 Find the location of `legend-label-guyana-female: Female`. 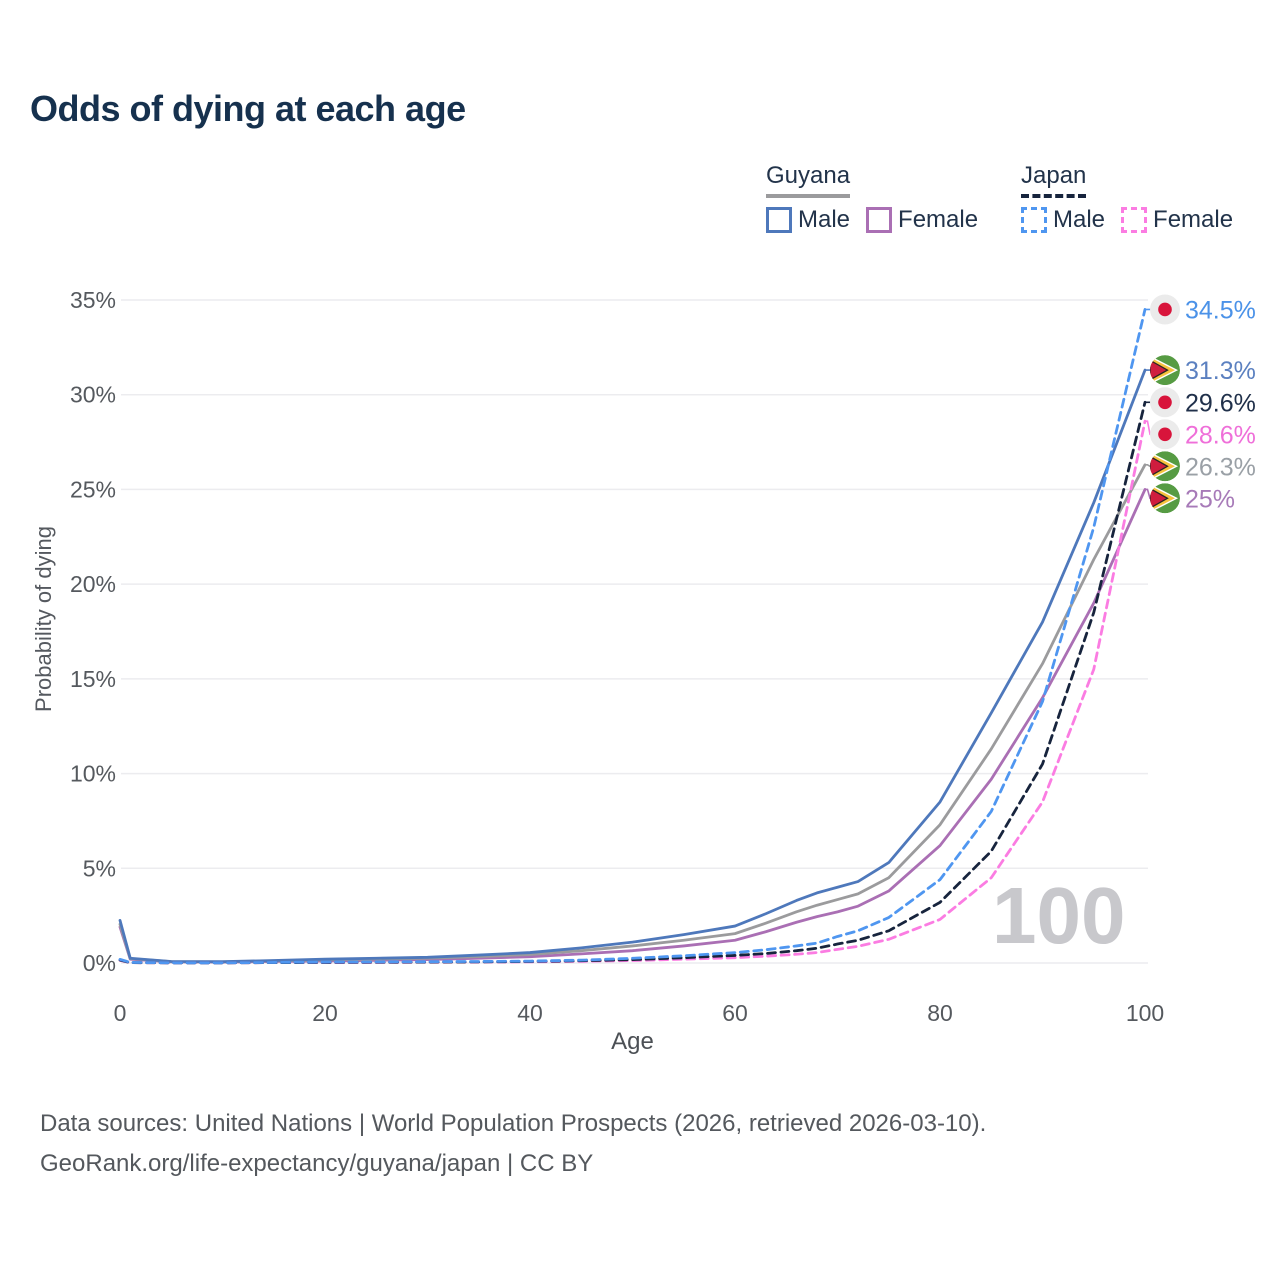

legend-label-guyana-female: Female is located at coordinates (938, 219).